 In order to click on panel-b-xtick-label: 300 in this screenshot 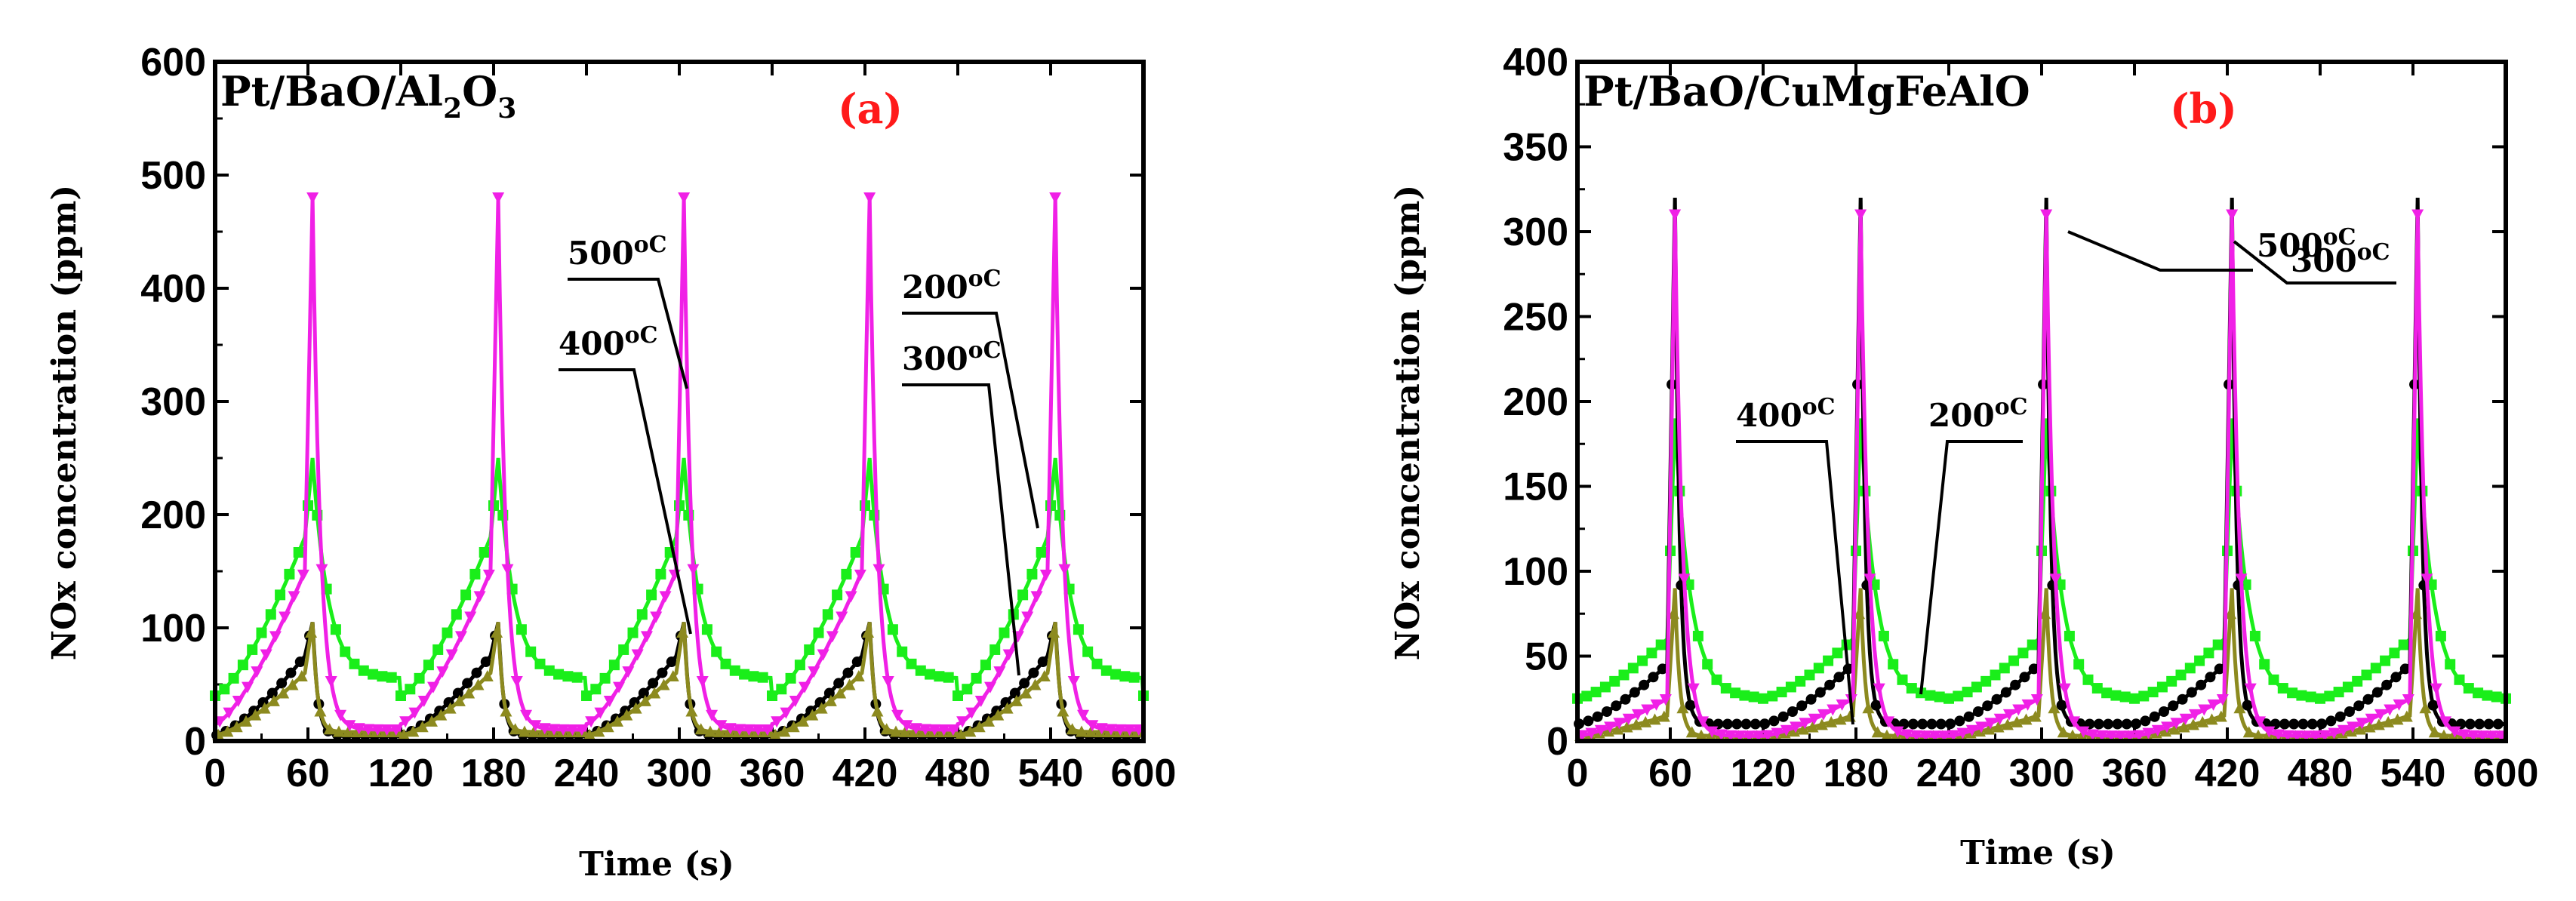, I will do `click(2042, 773)`.